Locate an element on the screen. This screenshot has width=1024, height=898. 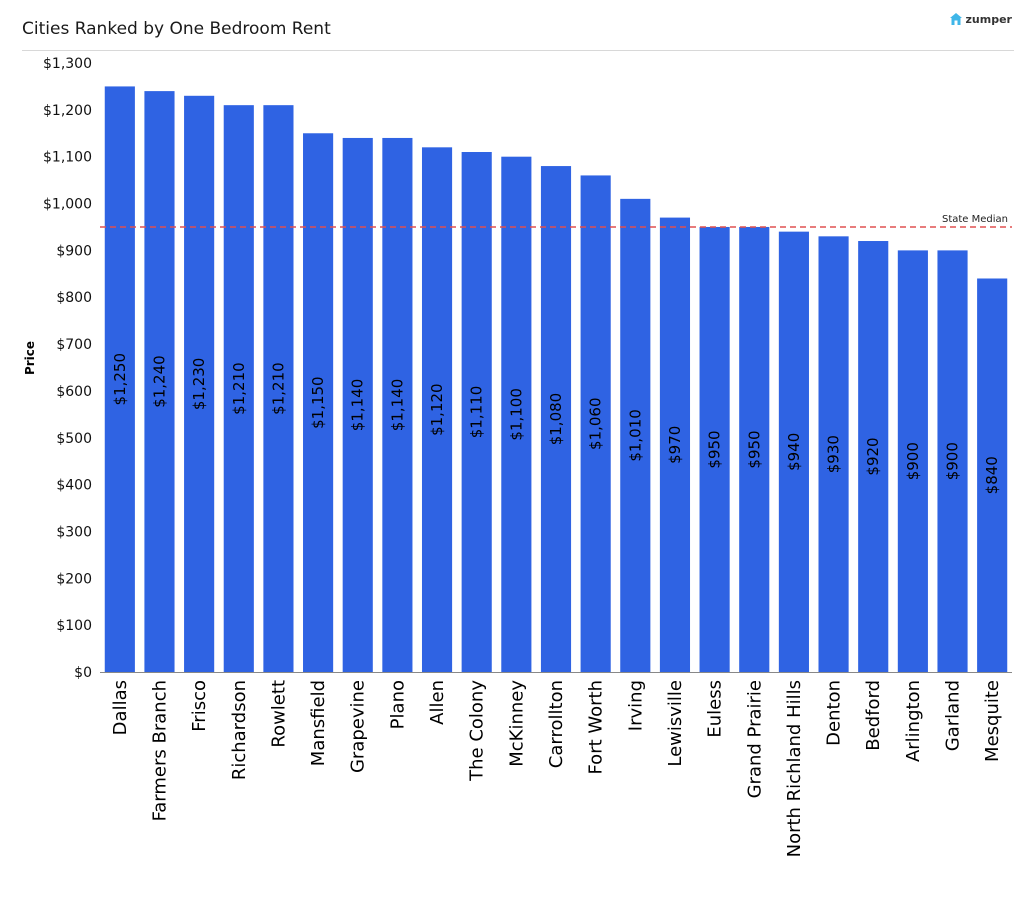
data-label: $940 is located at coordinates (794, 452).